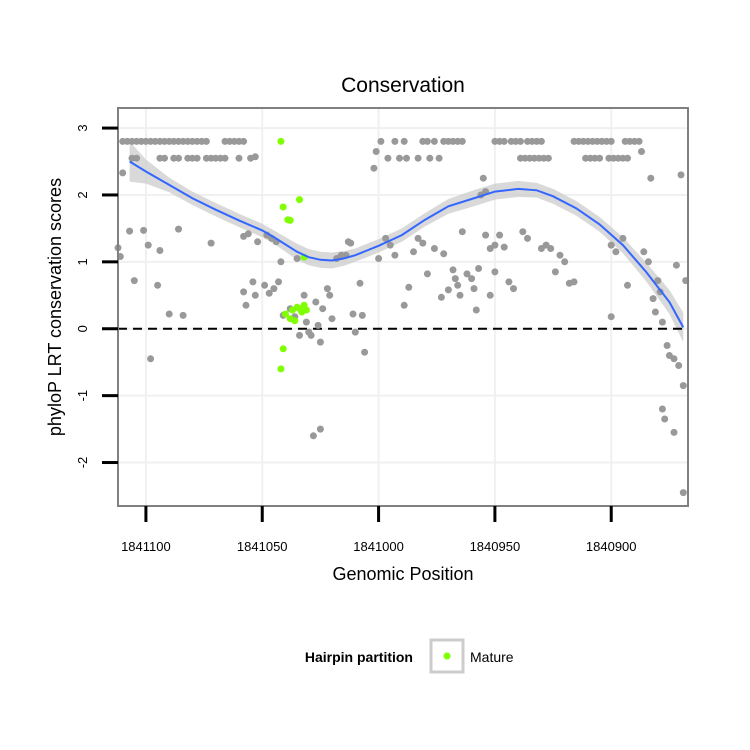 The height and width of the screenshot is (750, 750). I want to click on legend-label-mature: Mature, so click(492, 657).